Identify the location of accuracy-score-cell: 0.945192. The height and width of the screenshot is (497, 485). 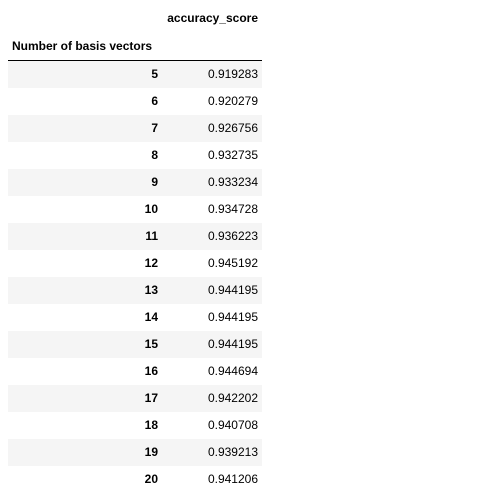
(232, 263).